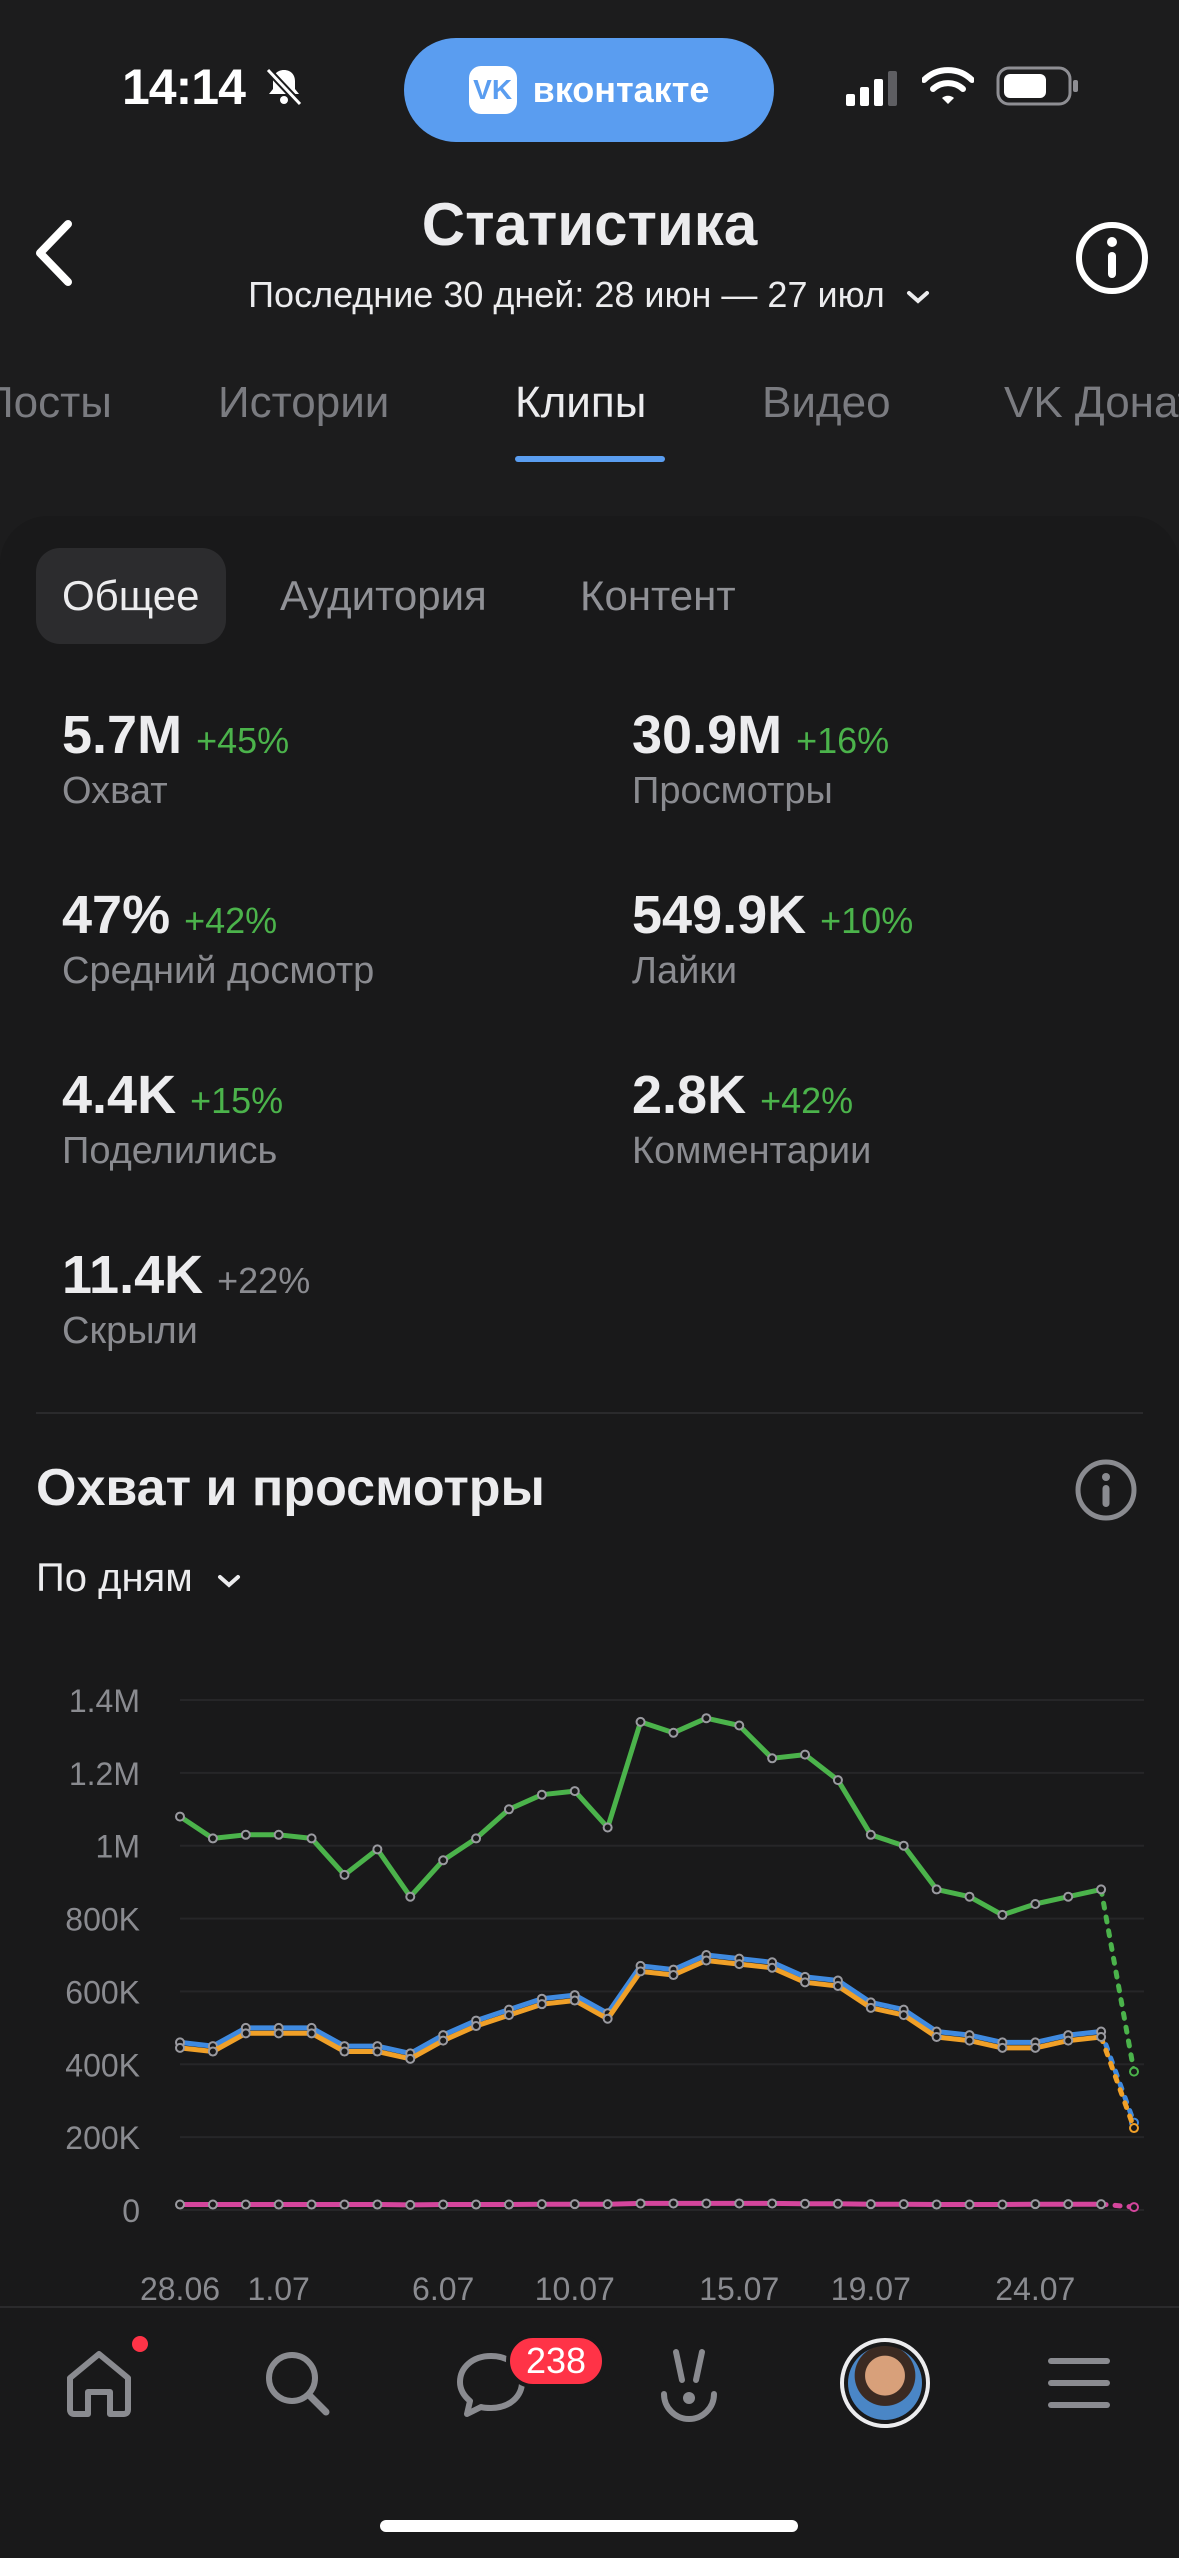  What do you see at coordinates (55, 255) in the screenshot?
I see `back-icon` at bounding box center [55, 255].